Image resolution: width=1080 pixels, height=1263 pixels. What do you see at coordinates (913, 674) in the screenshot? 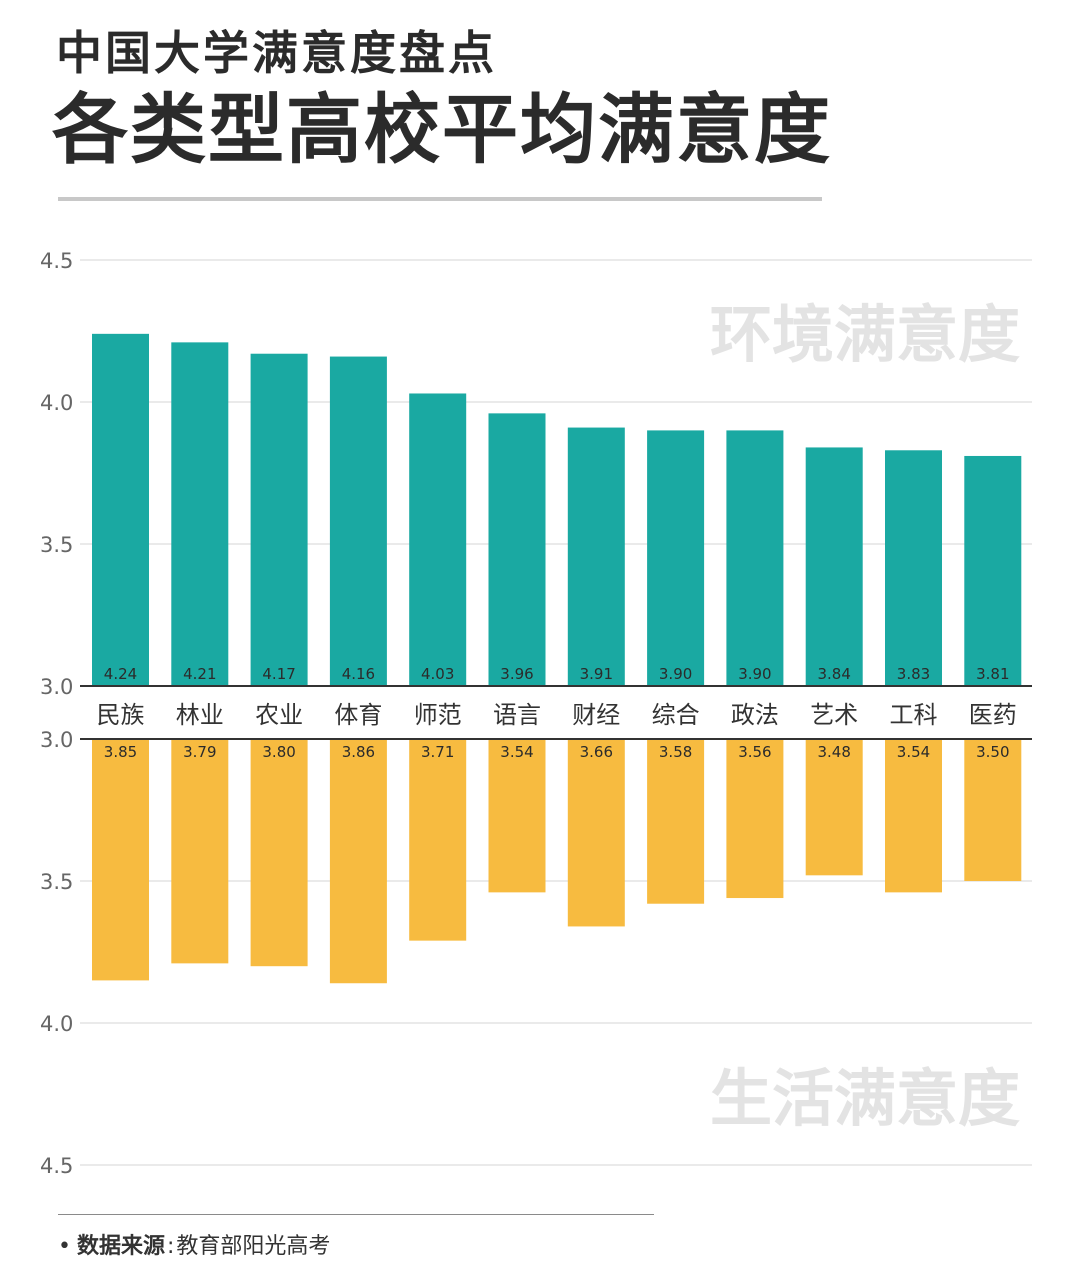
I see `data-label-environment: 3.83` at bounding box center [913, 674].